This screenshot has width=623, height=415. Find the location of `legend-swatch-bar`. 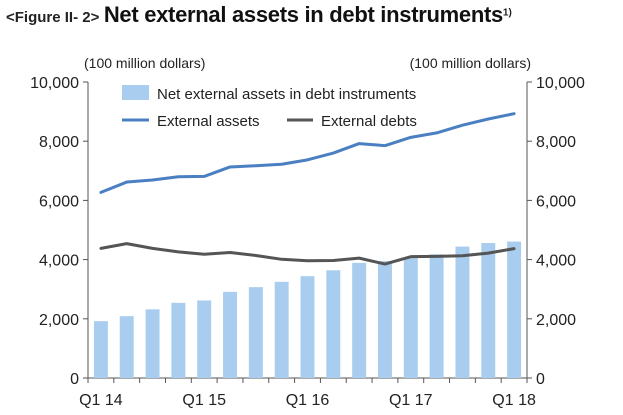

legend-swatch-bar is located at coordinates (135, 92).